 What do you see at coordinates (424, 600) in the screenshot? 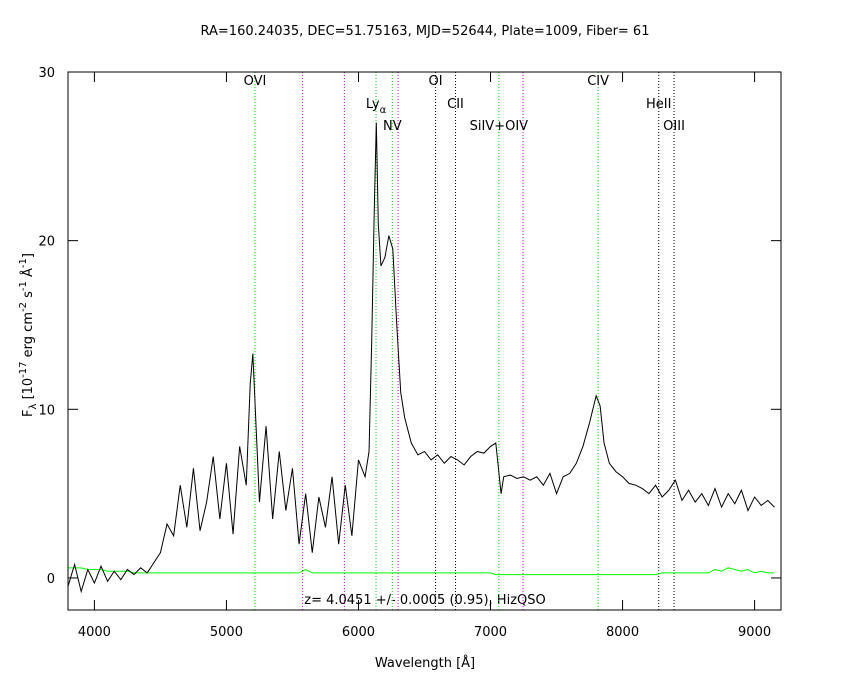
I see `annotation: z= 4.0451 +/- 0.0005 (0.95), HizQSO` at bounding box center [424, 600].